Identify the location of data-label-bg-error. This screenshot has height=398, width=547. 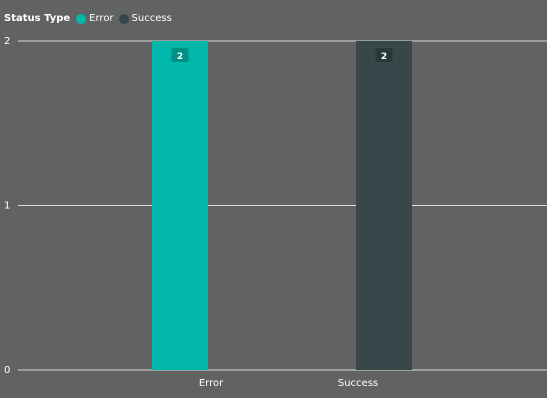
(180, 55).